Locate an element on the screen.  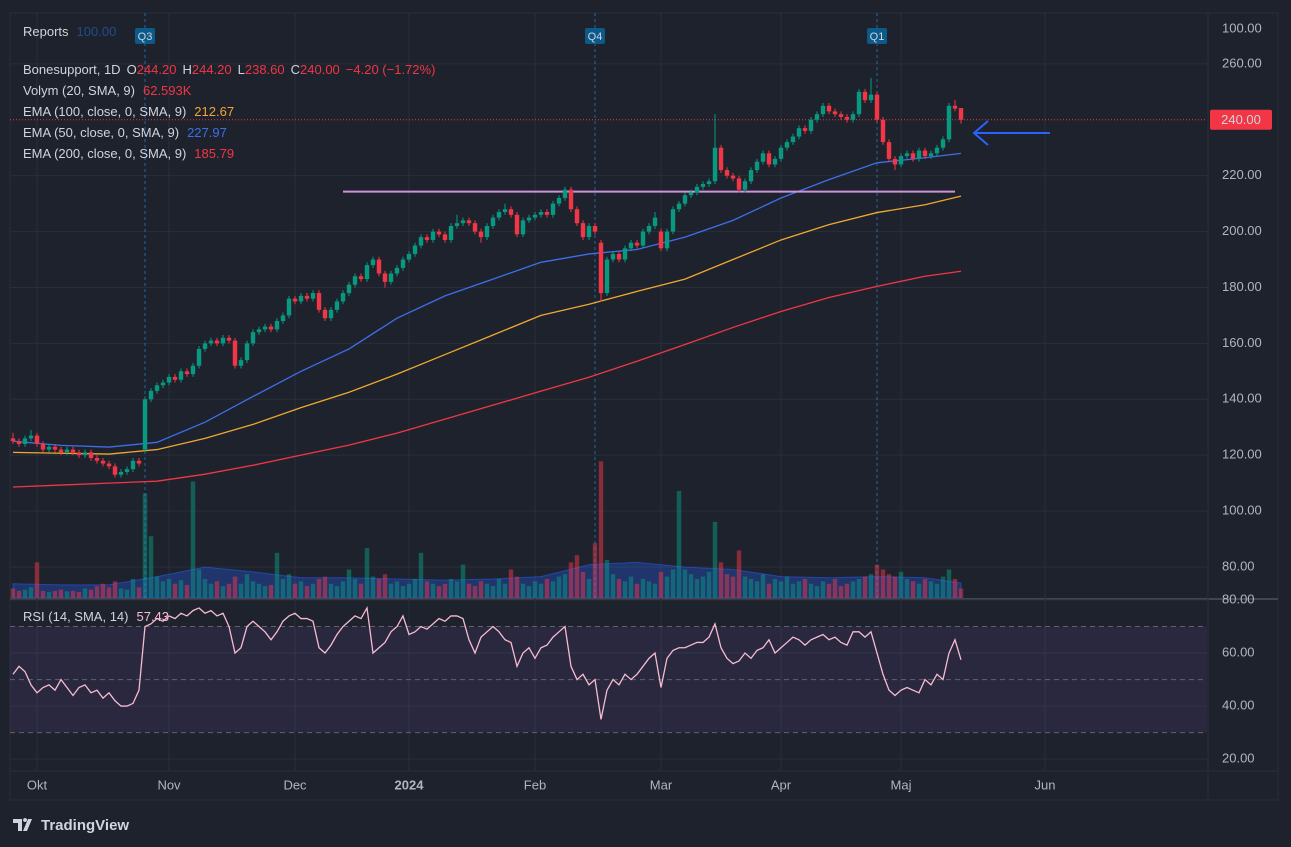
x-tick-label: Nov is located at coordinates (169, 784).